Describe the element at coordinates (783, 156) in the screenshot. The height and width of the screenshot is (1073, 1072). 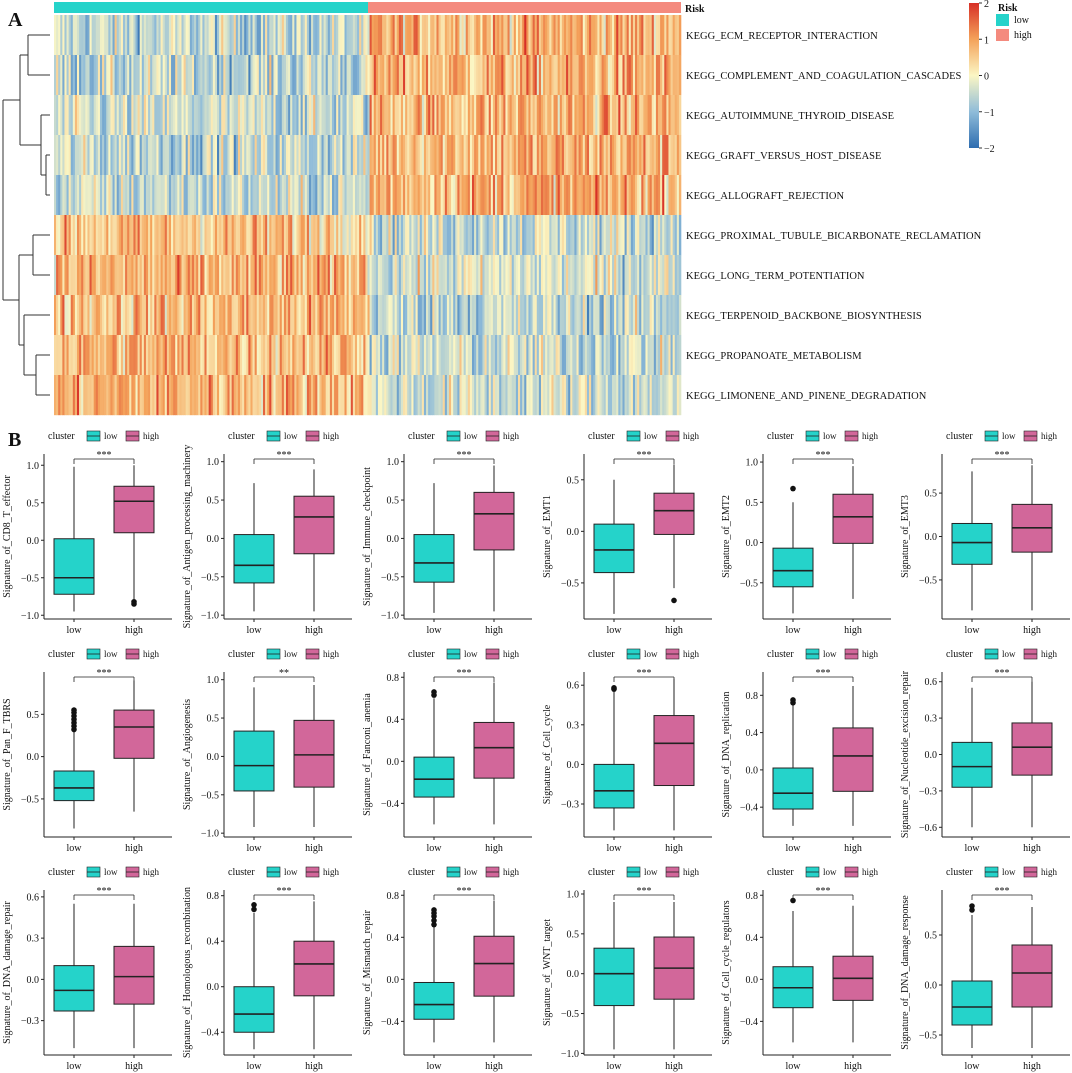
I see `heatmap-row-label: KEGG_GRAFT_VERSUS_HOST_DISEASE` at that location.